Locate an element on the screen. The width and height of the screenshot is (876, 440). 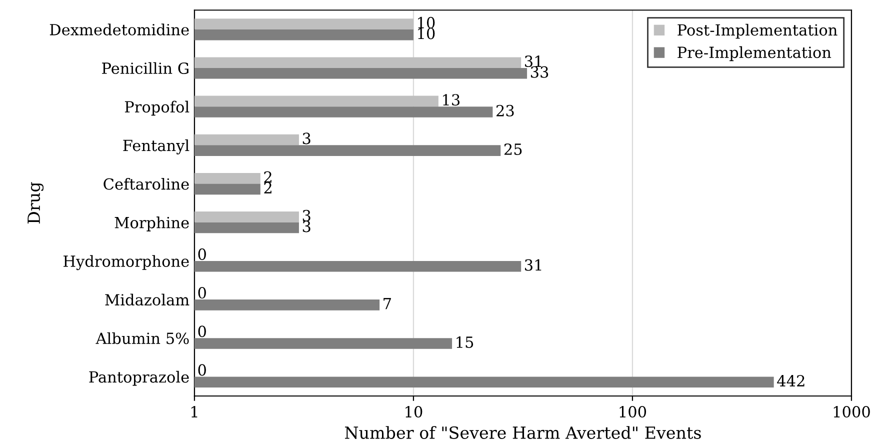
y-tick-label: Penicillin G is located at coordinates (145, 68).